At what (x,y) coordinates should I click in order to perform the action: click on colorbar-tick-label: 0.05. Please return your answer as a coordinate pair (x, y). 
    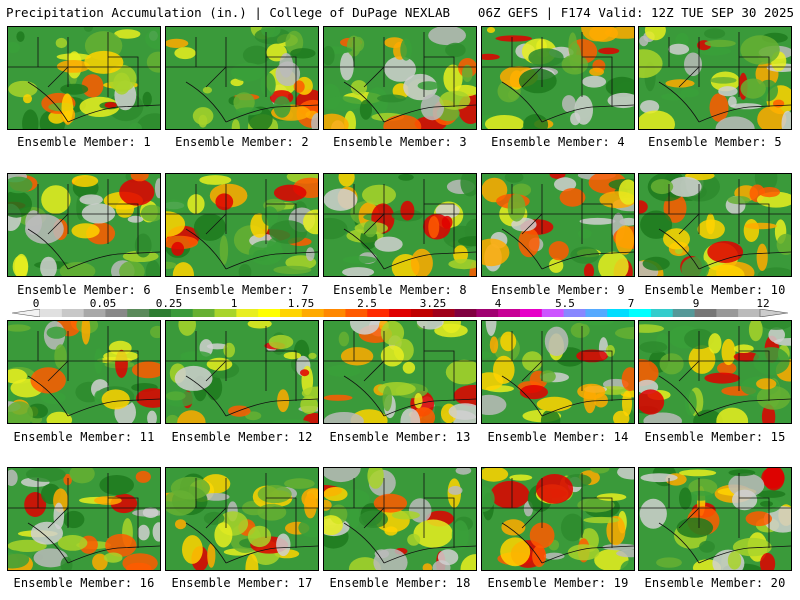
    Looking at the image, I should click on (103, 303).